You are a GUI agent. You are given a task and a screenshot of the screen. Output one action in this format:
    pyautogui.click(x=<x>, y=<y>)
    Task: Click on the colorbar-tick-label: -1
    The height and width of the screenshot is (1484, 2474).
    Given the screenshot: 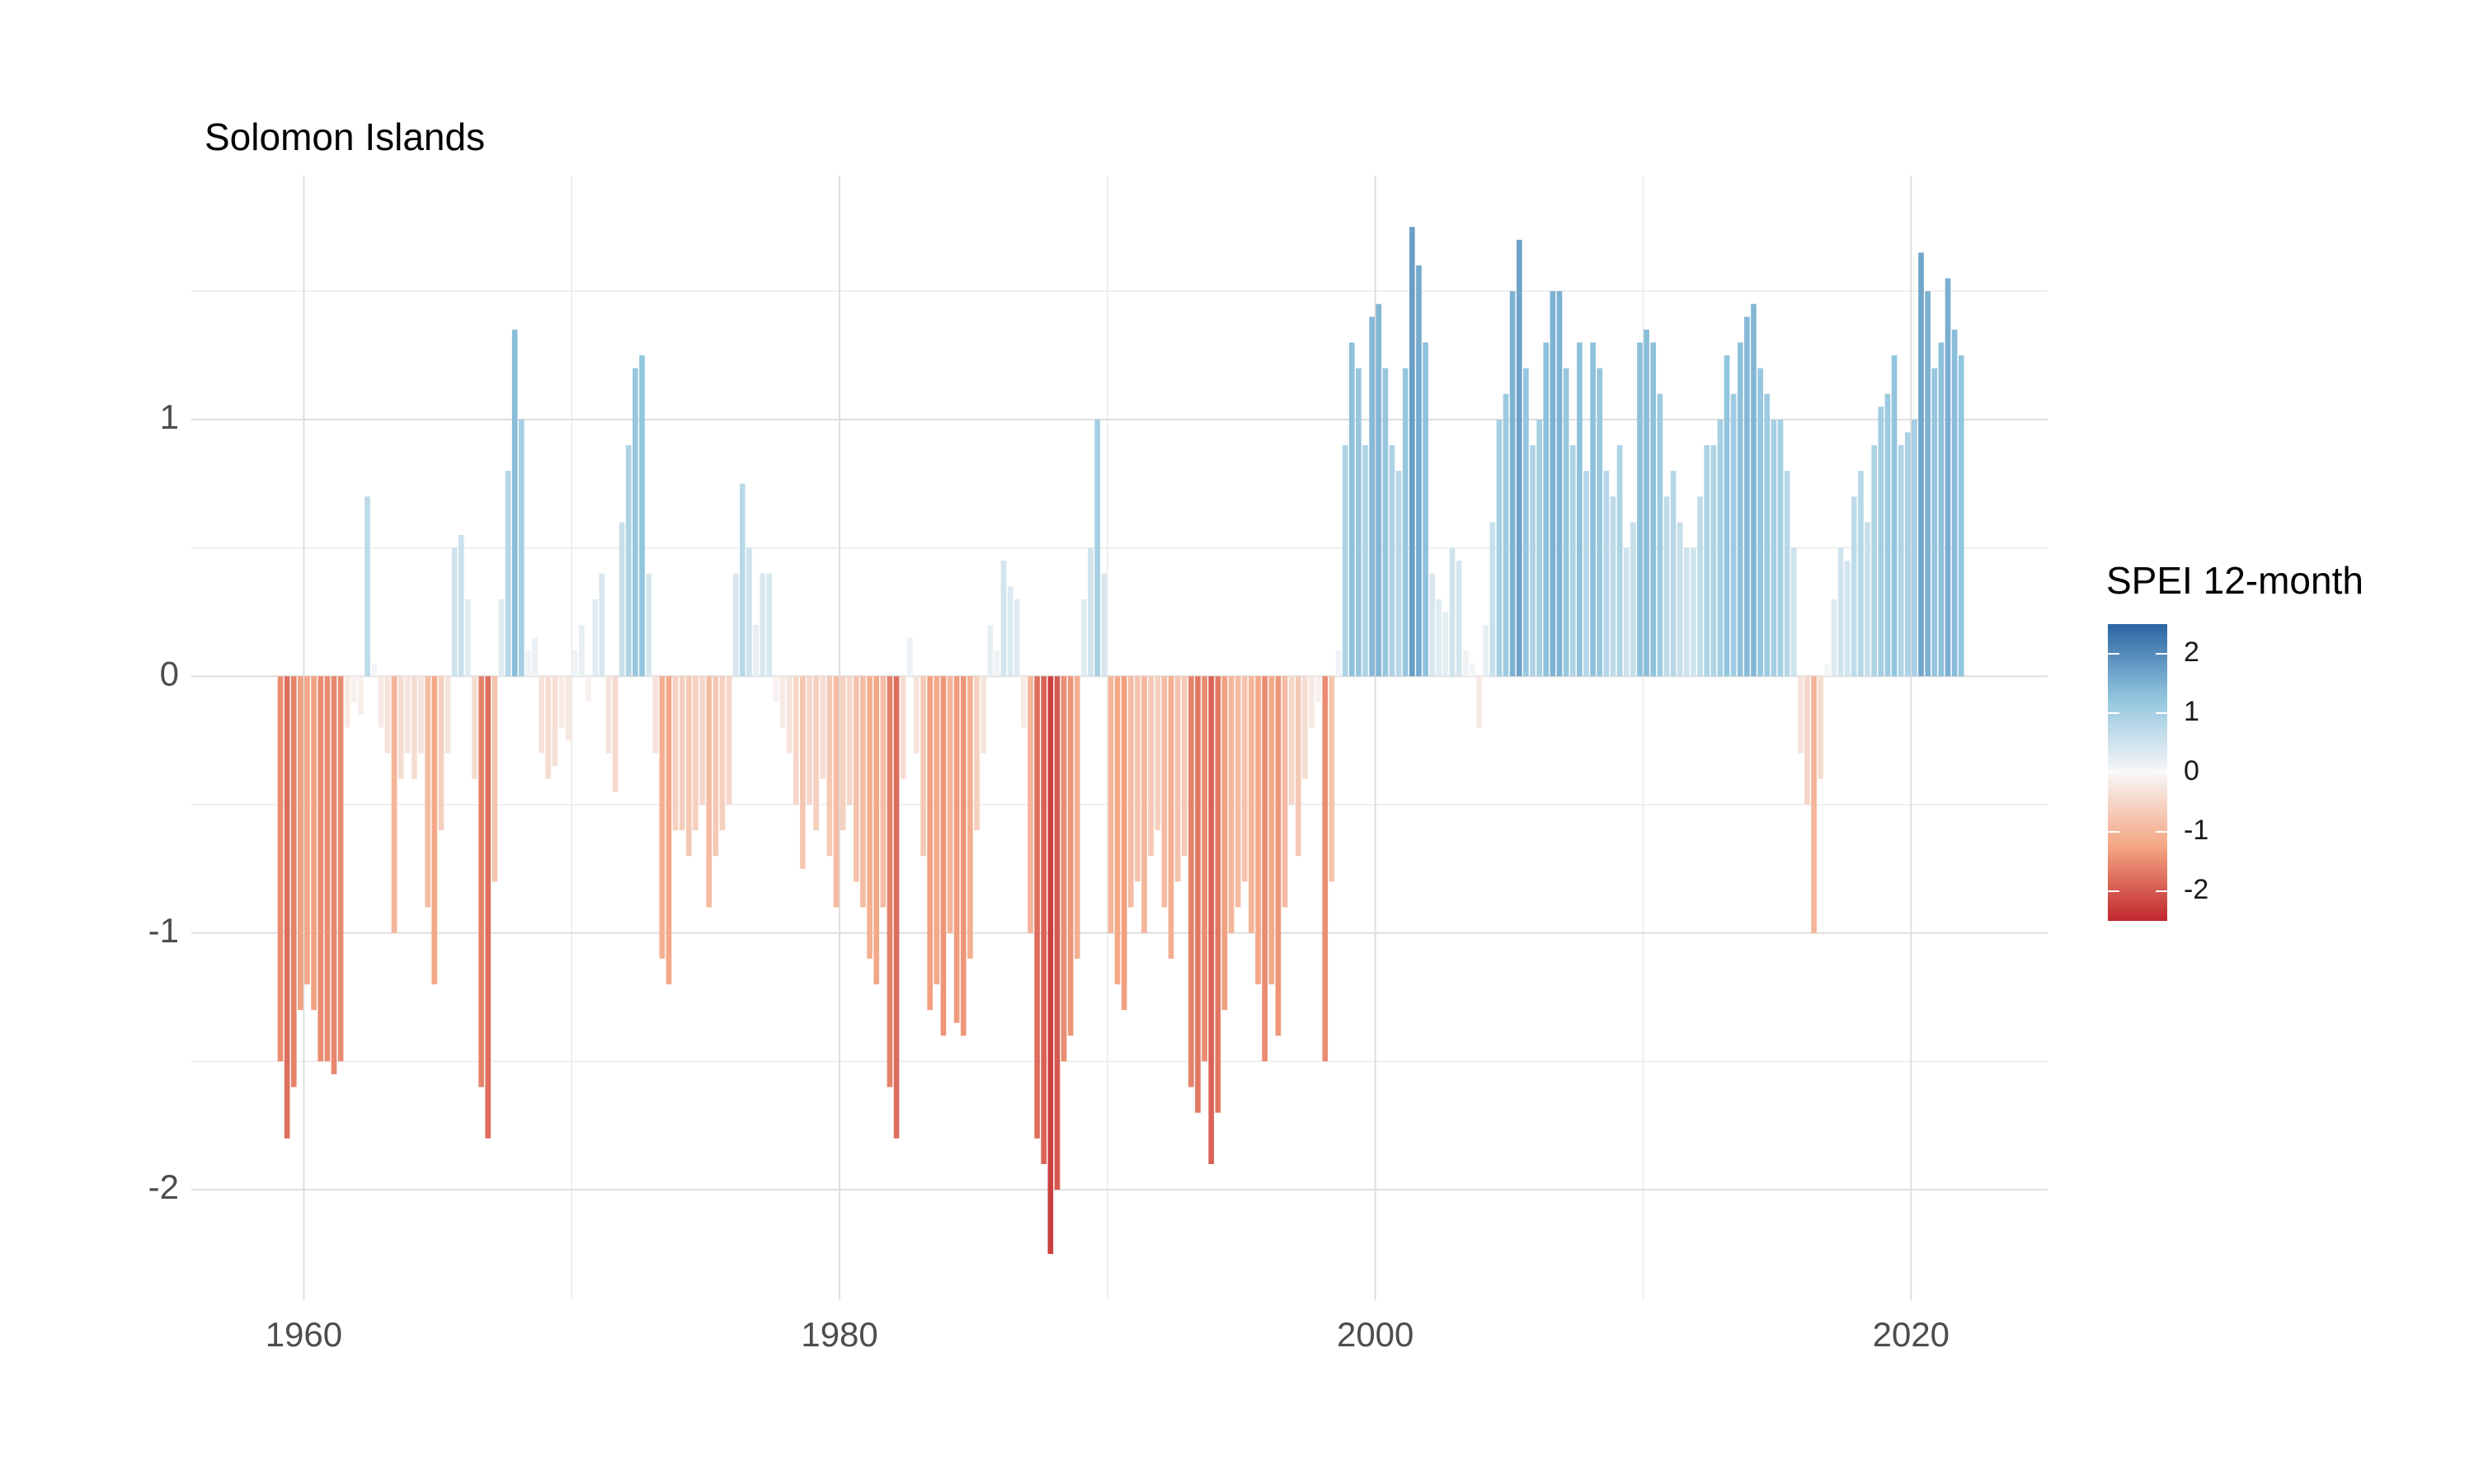 What is the action you would take?
    pyautogui.click(x=2196, y=830)
    